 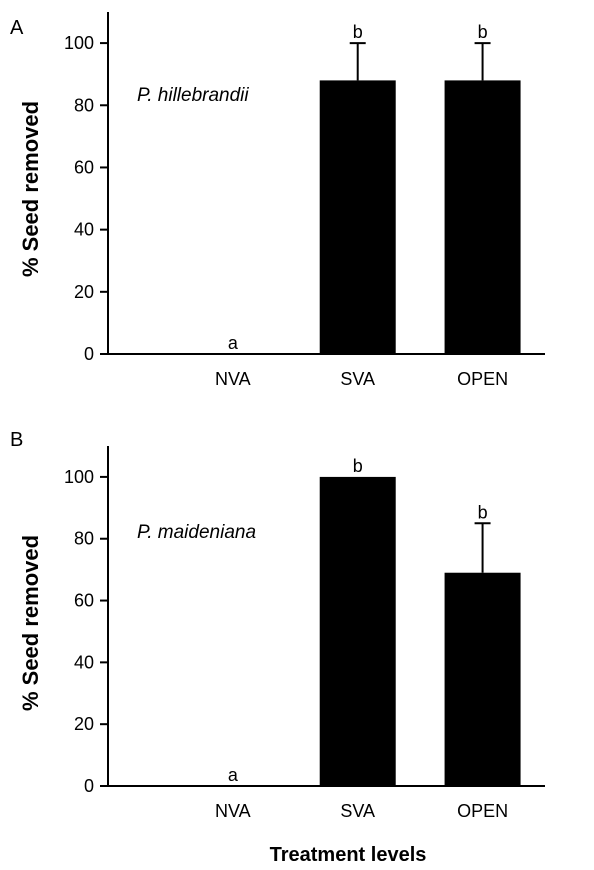 I want to click on panel-letter: B, so click(x=16, y=440).